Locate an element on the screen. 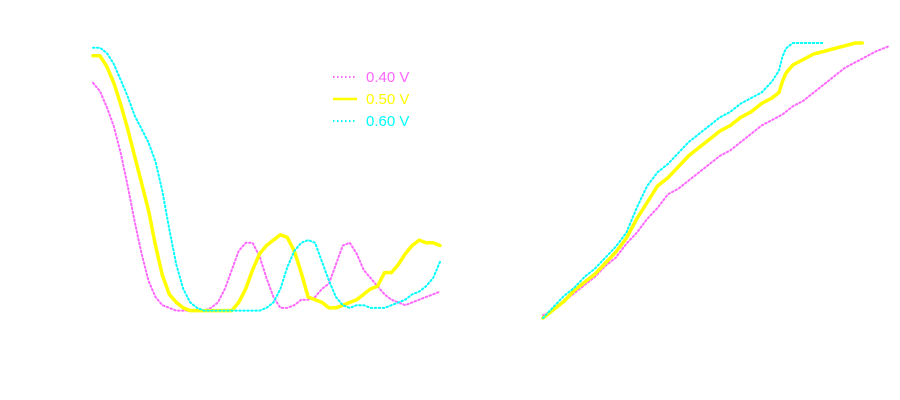  chart-legend: 0.40 V 0.50 V 0.60 V is located at coordinates (371, 99).